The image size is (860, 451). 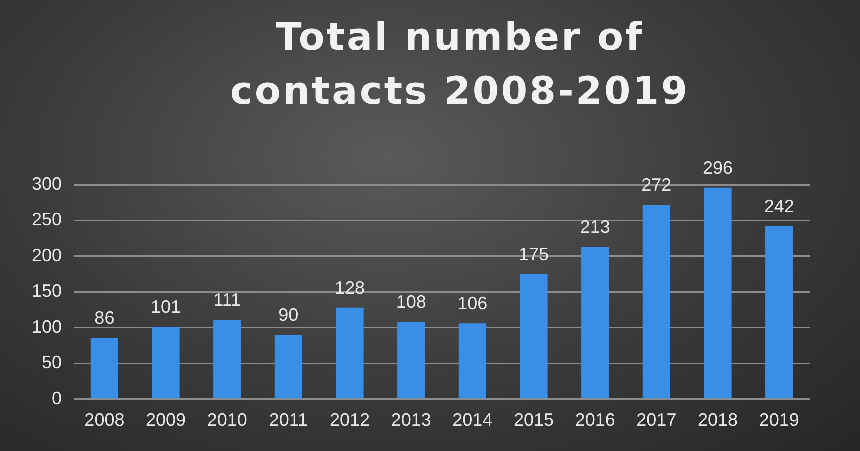 I want to click on x-tick-label: 2008, so click(x=104, y=420).